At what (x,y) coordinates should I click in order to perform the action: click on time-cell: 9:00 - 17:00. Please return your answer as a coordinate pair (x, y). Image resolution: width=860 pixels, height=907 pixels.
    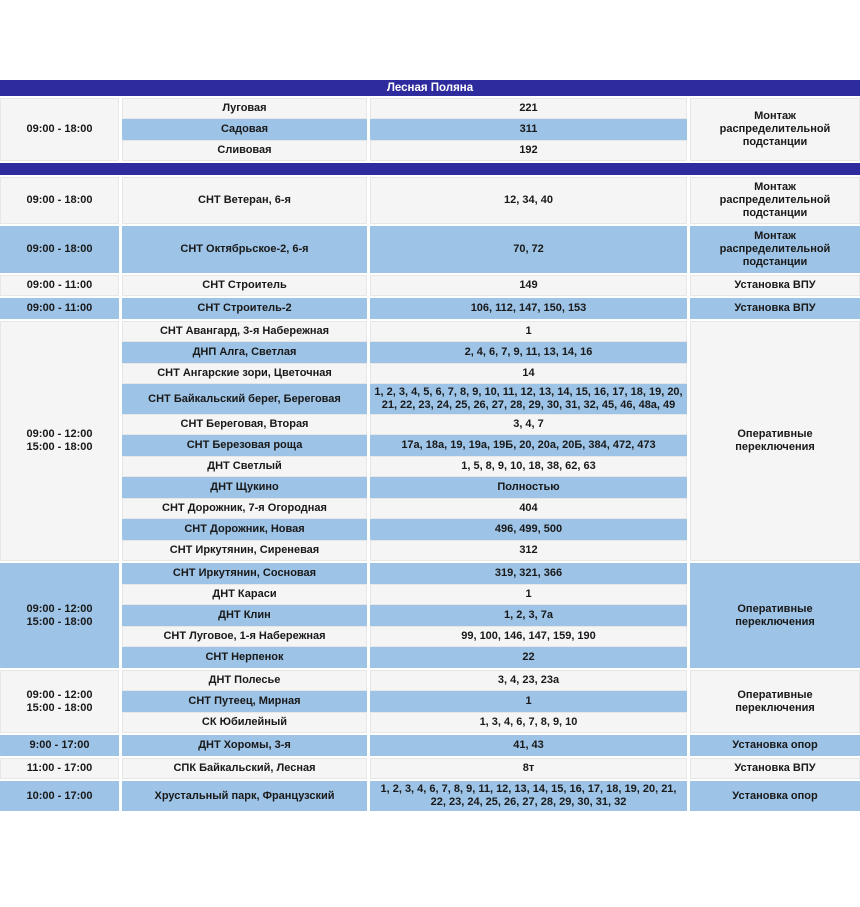
    Looking at the image, I should click on (59, 745).